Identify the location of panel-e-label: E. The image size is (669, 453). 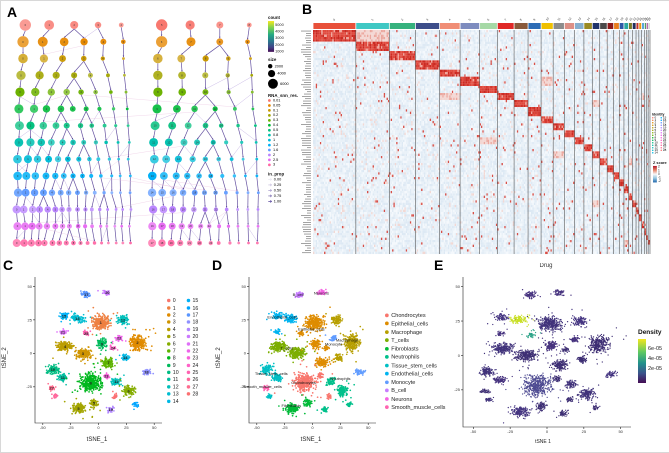
(439, 265).